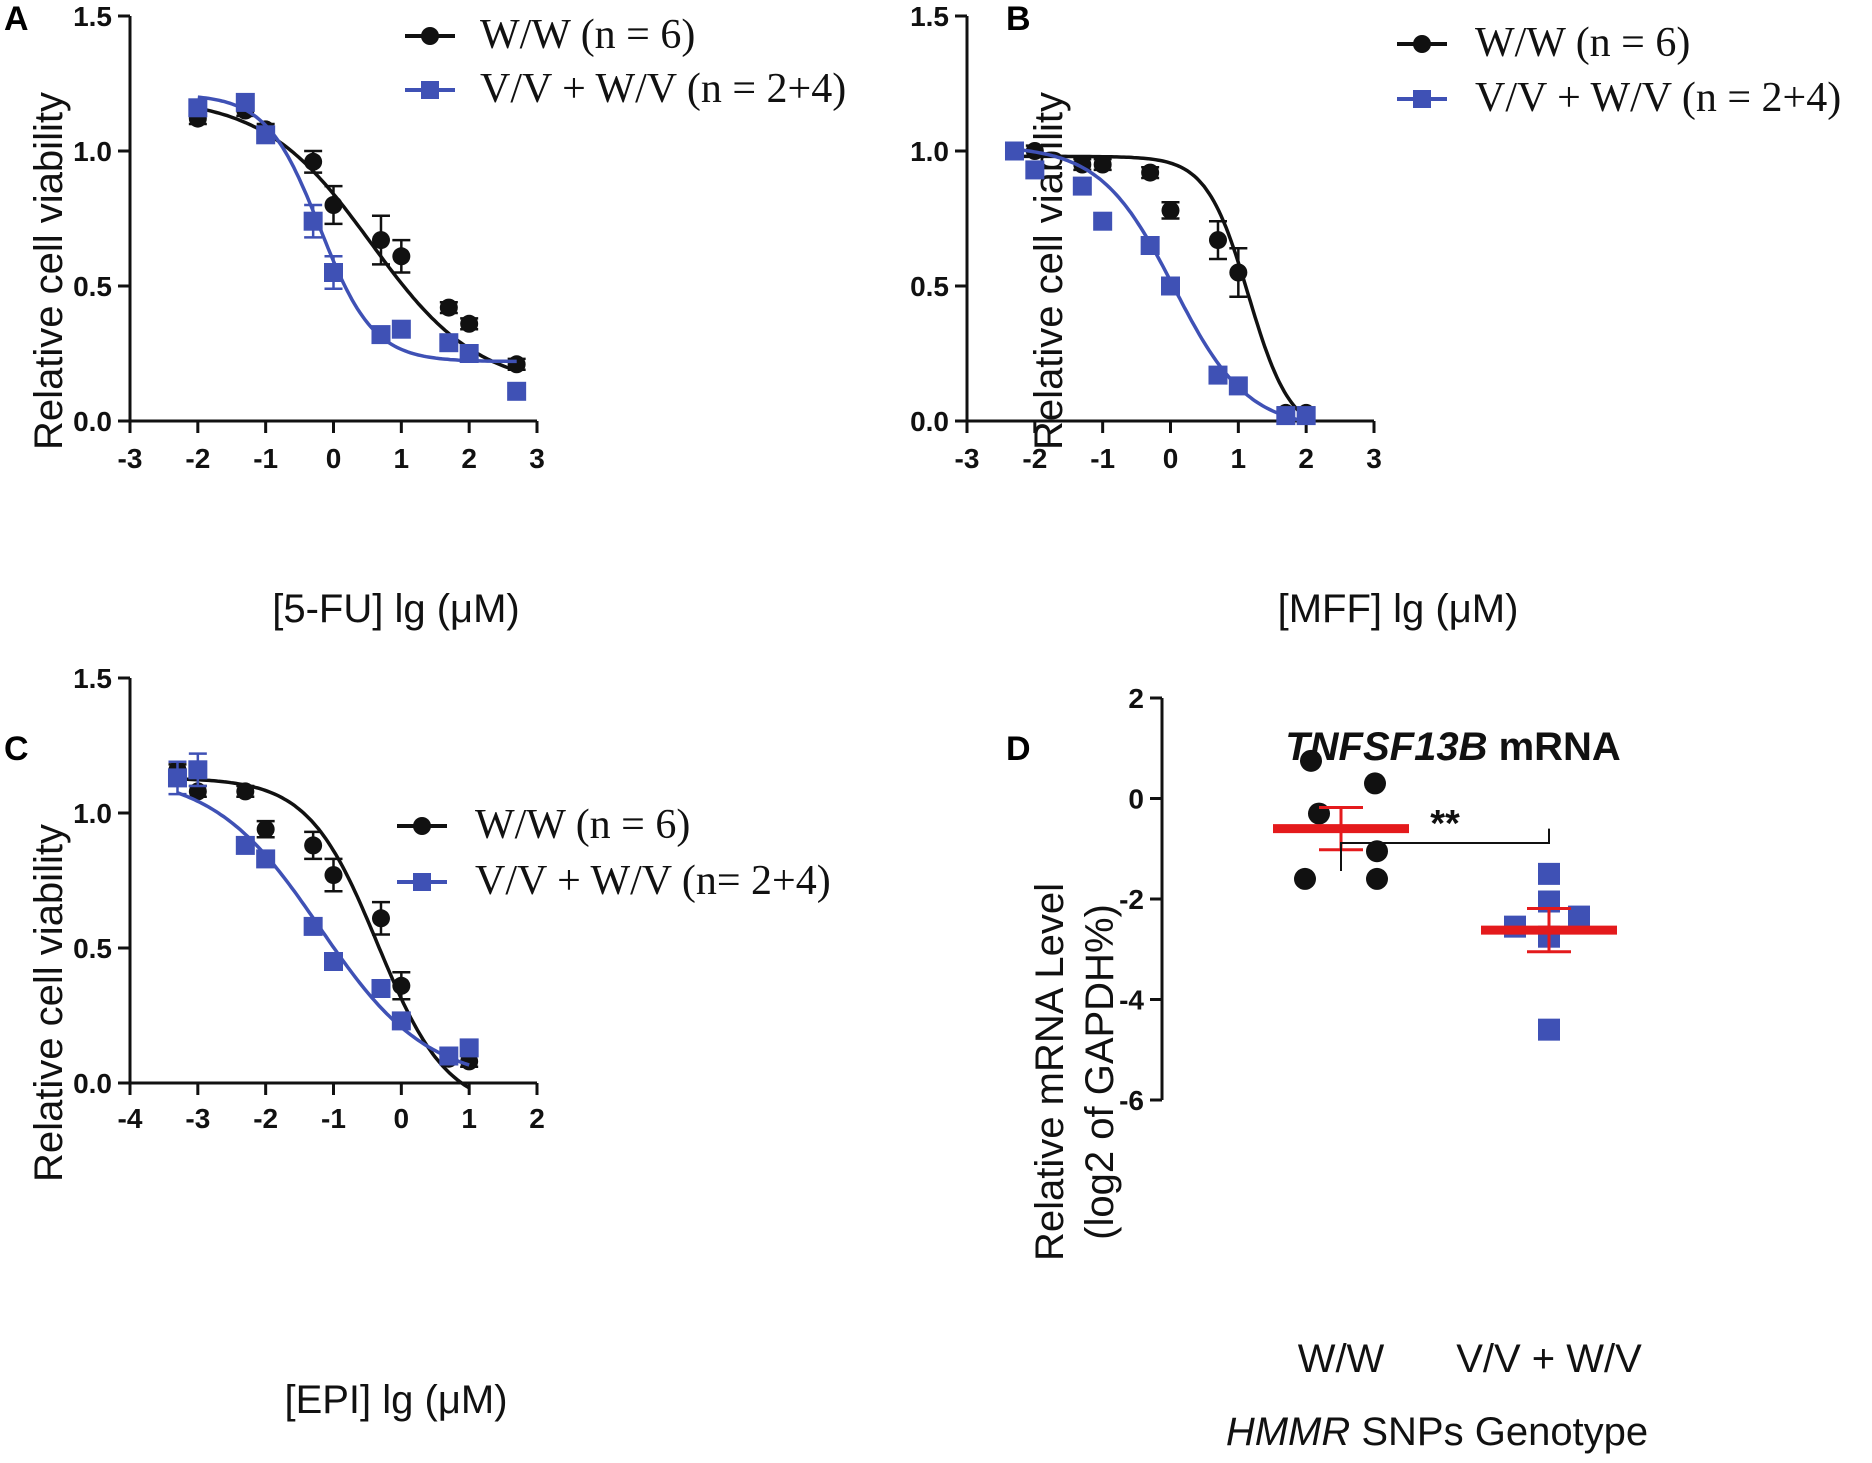 This screenshot has width=1872, height=1463. I want to click on x-axis-title-d: HMMR SNPs Genotype, so click(1437, 1432).